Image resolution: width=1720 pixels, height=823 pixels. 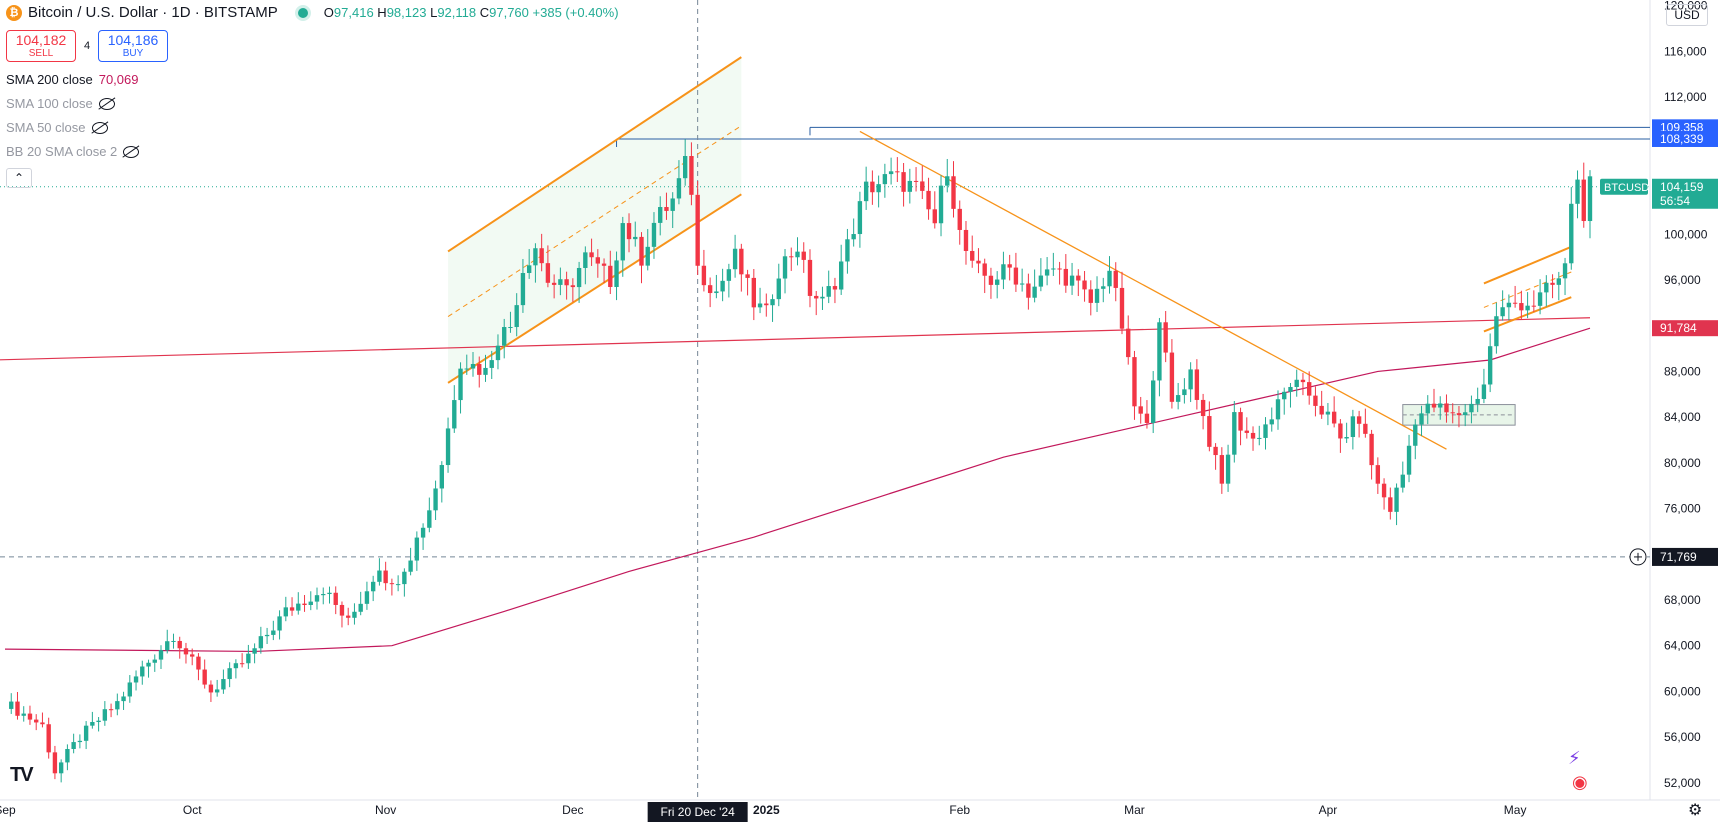 I want to click on symbol-badge-label: BTCUSD, so click(x=1626, y=188).